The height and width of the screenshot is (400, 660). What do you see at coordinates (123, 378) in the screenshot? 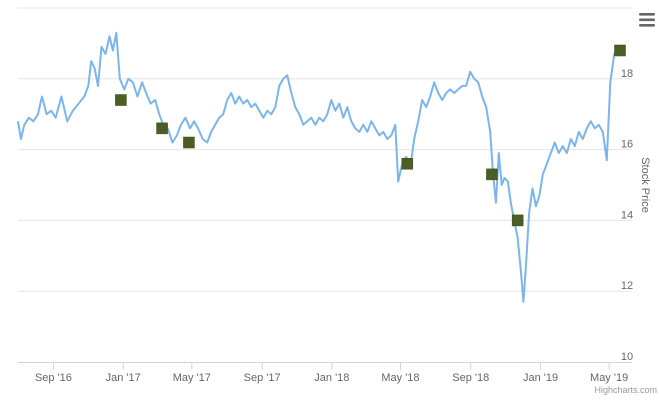
I see `x-tick-label: Jan '17` at bounding box center [123, 378].